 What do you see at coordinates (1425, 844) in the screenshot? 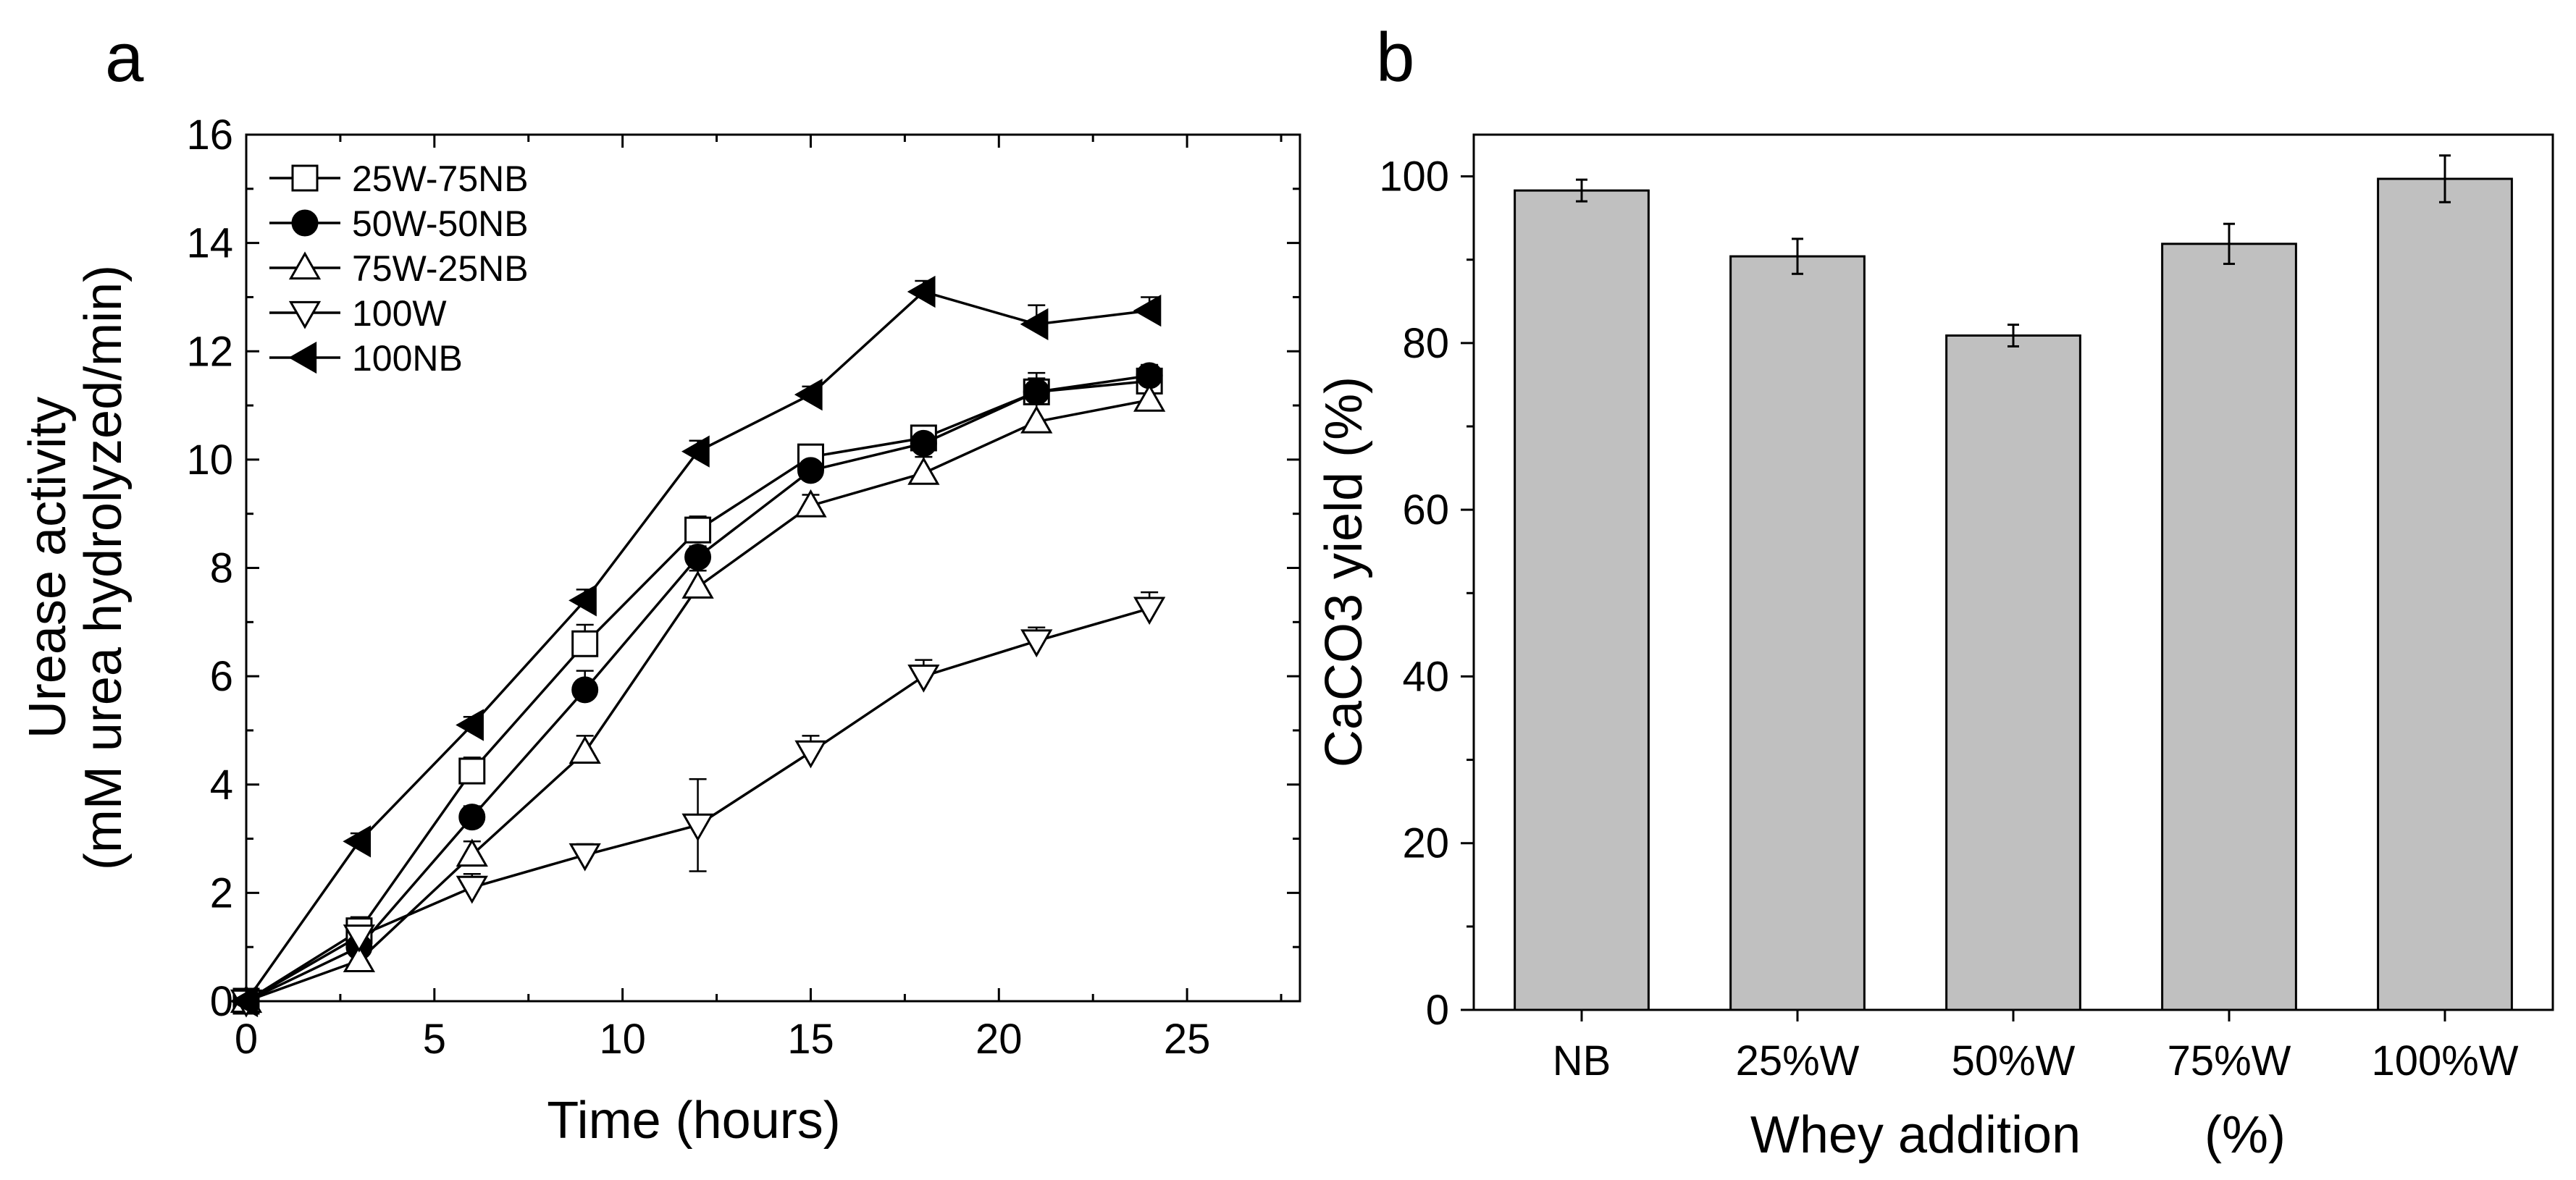
I see `panel-b-y-tick-label: 20` at bounding box center [1425, 844].